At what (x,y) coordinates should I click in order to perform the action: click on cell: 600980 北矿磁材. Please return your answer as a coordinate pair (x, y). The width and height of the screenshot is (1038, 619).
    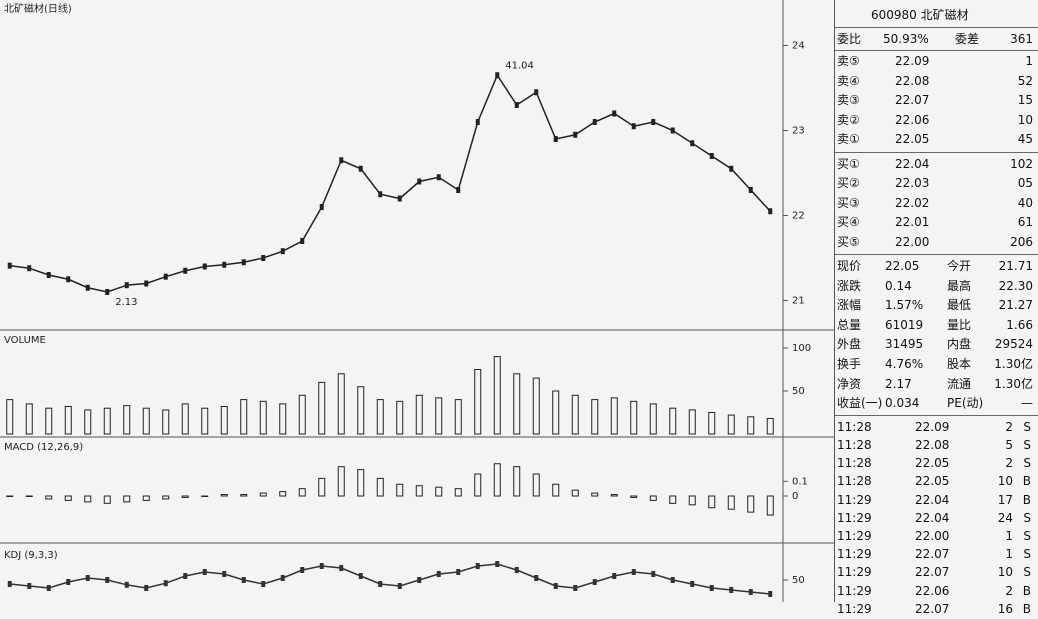
    Looking at the image, I should click on (920, 15).